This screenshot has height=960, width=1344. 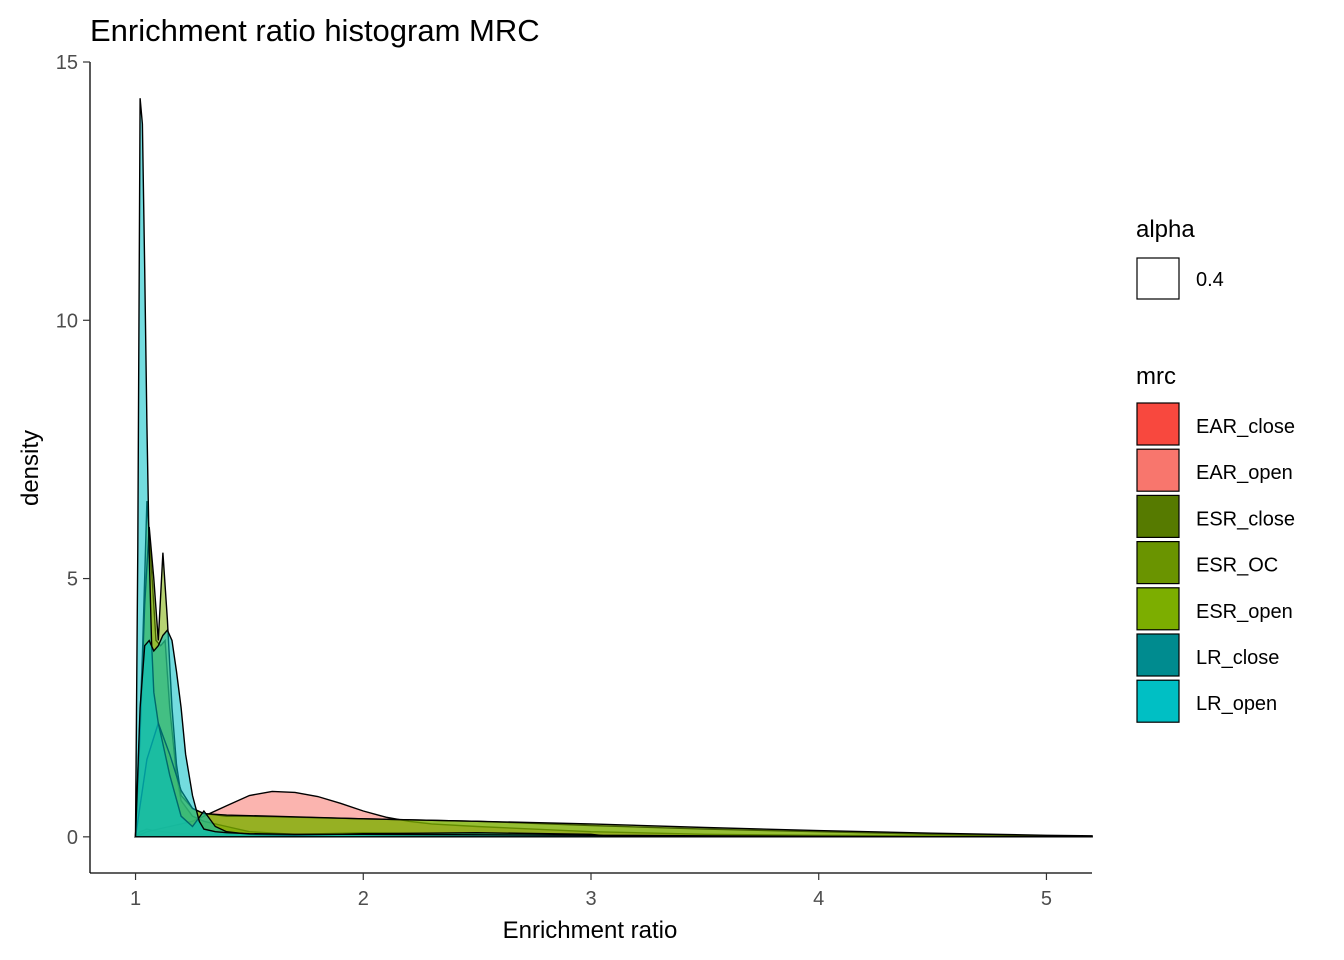 What do you see at coordinates (1244, 473) in the screenshot?
I see `legend-label-ear-open: EAR_open` at bounding box center [1244, 473].